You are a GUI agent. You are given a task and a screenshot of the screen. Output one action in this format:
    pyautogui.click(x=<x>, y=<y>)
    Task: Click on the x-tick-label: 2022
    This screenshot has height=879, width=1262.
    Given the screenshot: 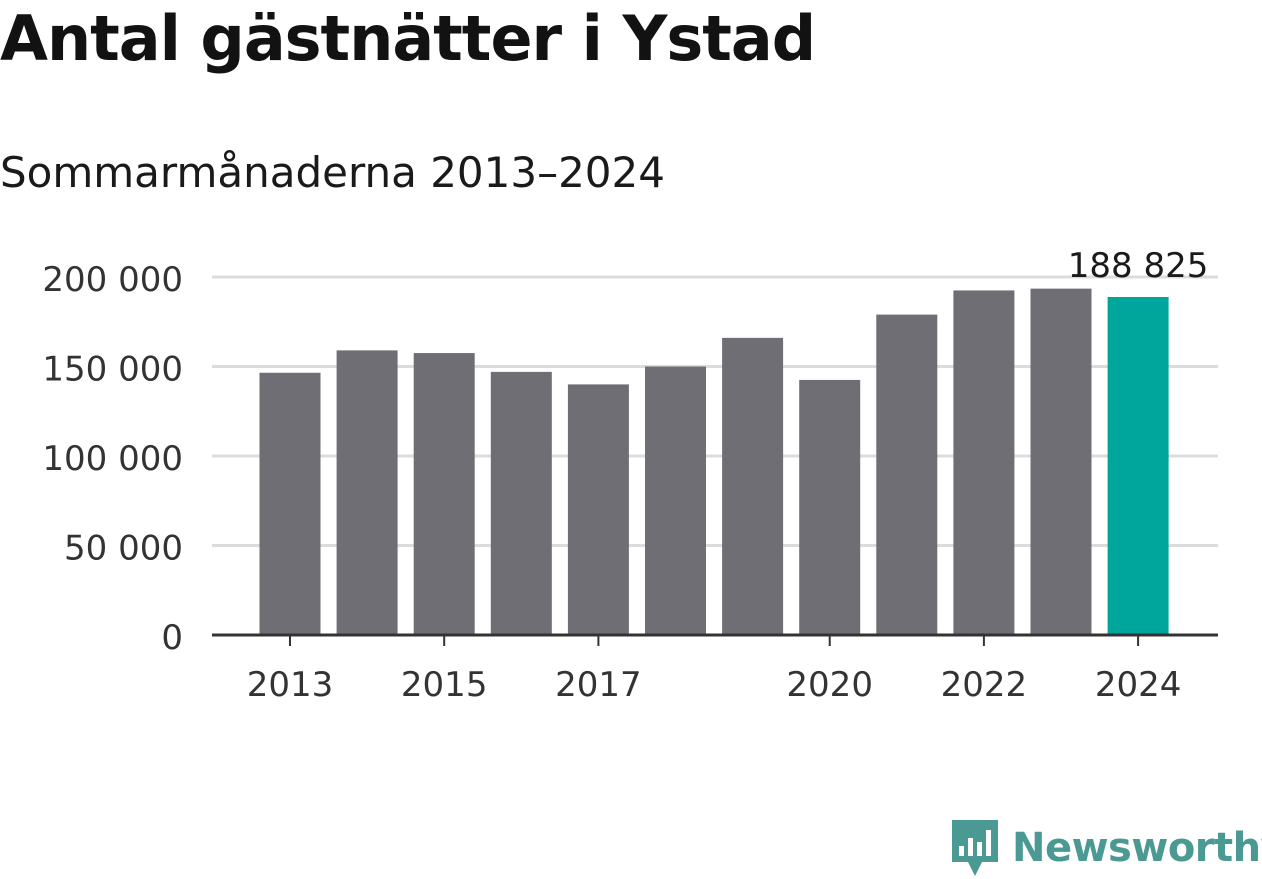 What is the action you would take?
    pyautogui.click(x=984, y=685)
    